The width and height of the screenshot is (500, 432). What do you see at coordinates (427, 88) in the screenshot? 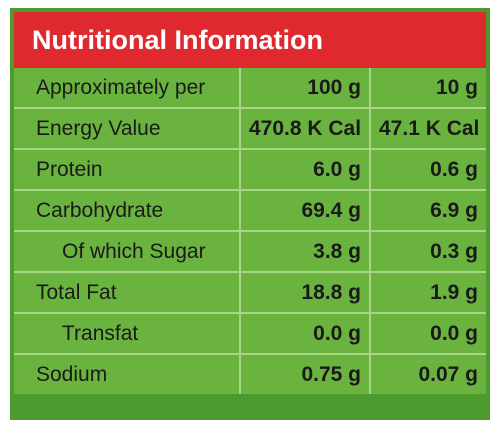
I see `value-per-10g: 10 g` at bounding box center [427, 88].